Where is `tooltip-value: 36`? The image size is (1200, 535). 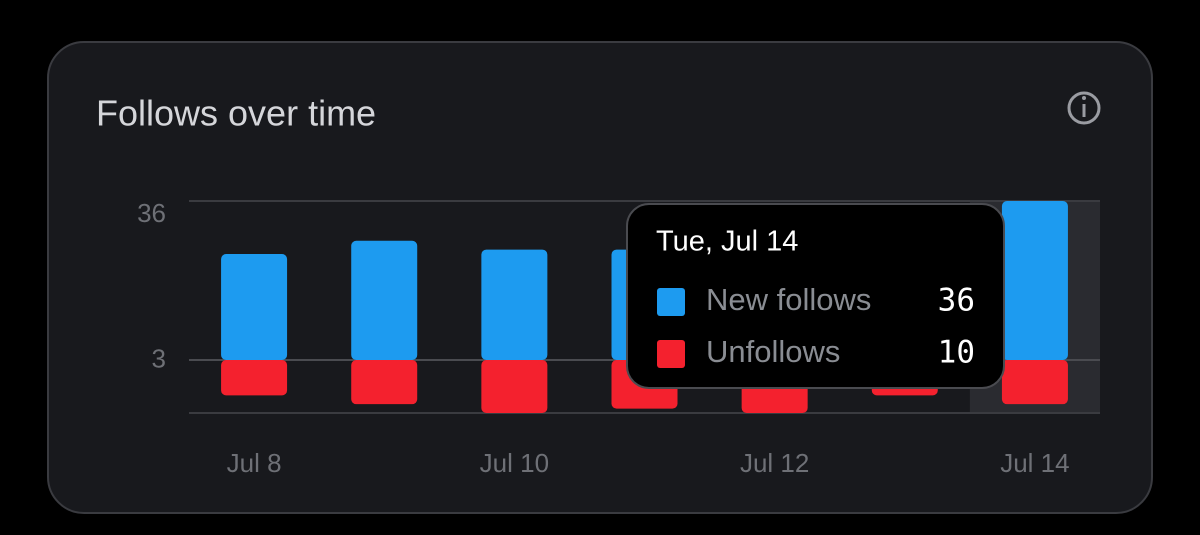 tooltip-value: 36 is located at coordinates (956, 301).